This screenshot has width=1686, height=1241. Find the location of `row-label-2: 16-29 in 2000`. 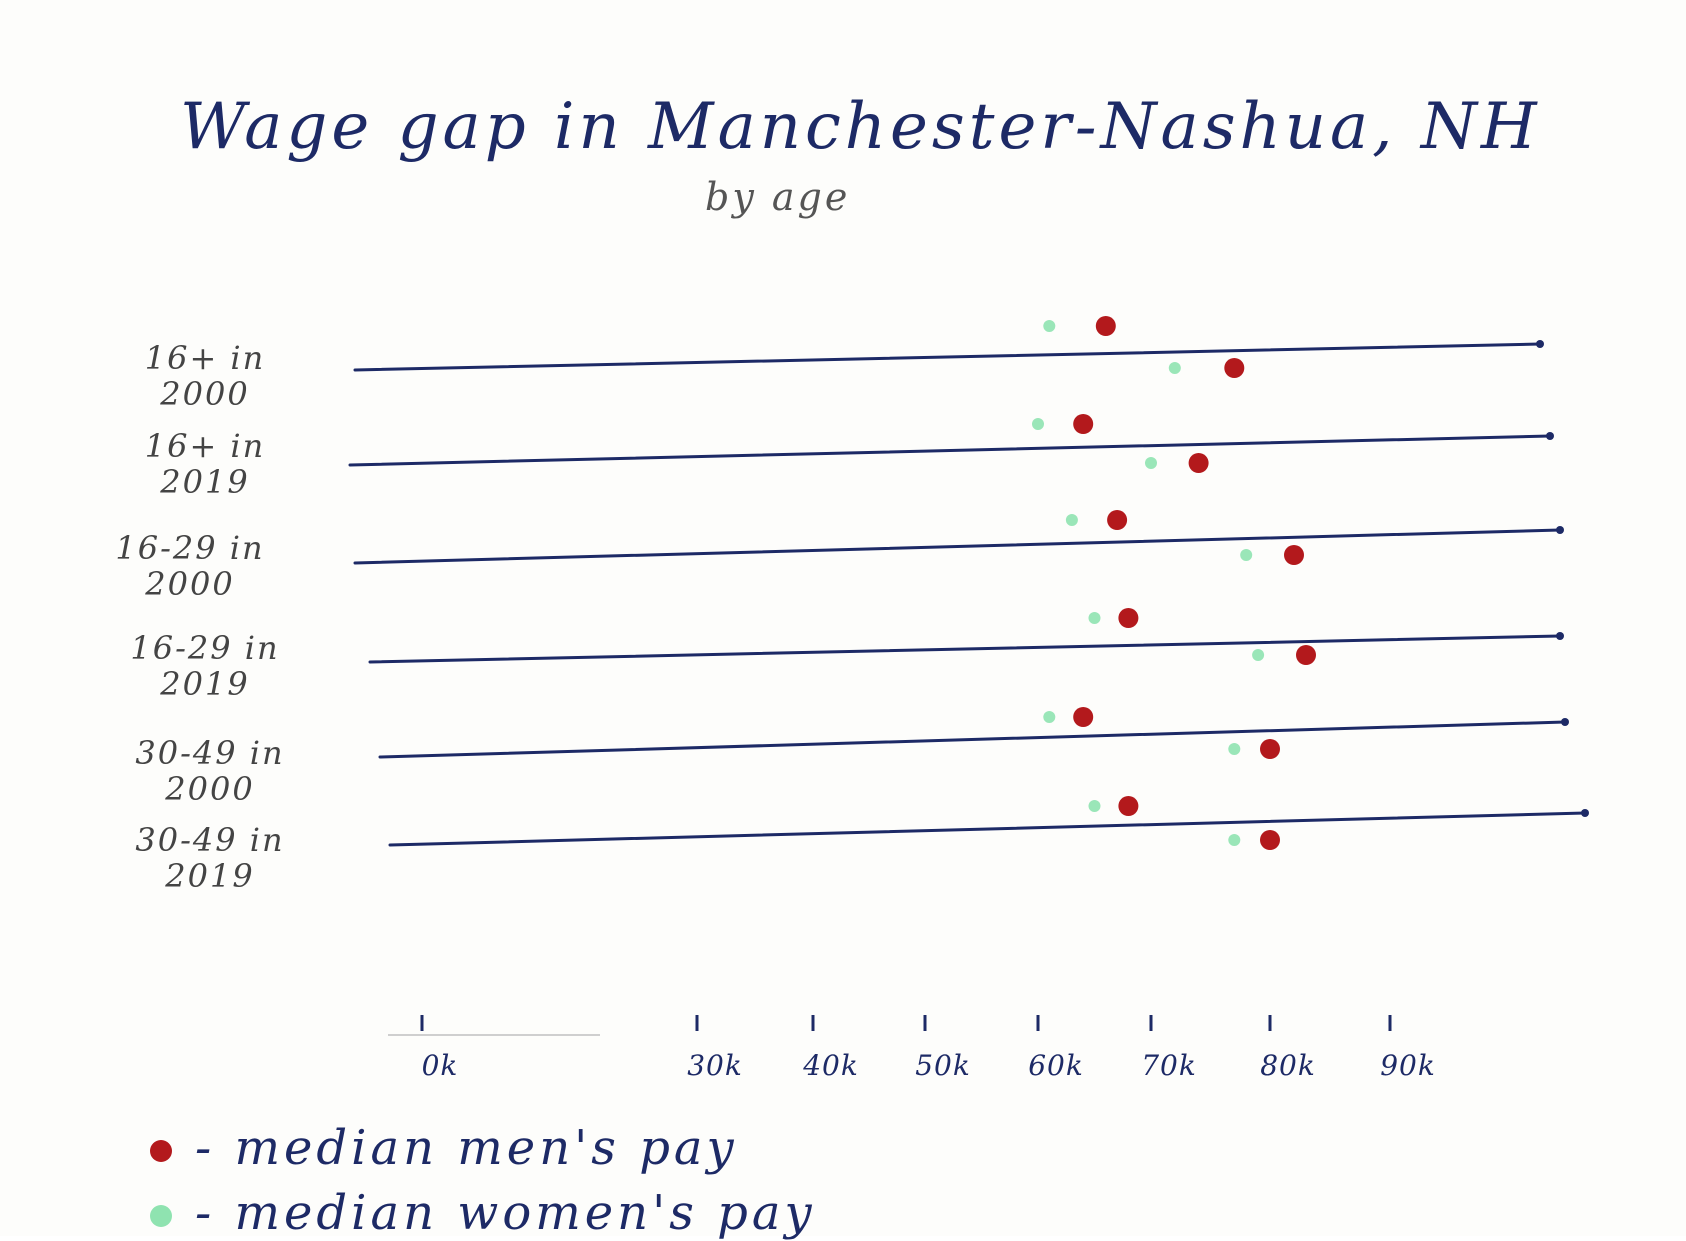

row-label-2: 16-29 in 2000 is located at coordinates (190, 566).